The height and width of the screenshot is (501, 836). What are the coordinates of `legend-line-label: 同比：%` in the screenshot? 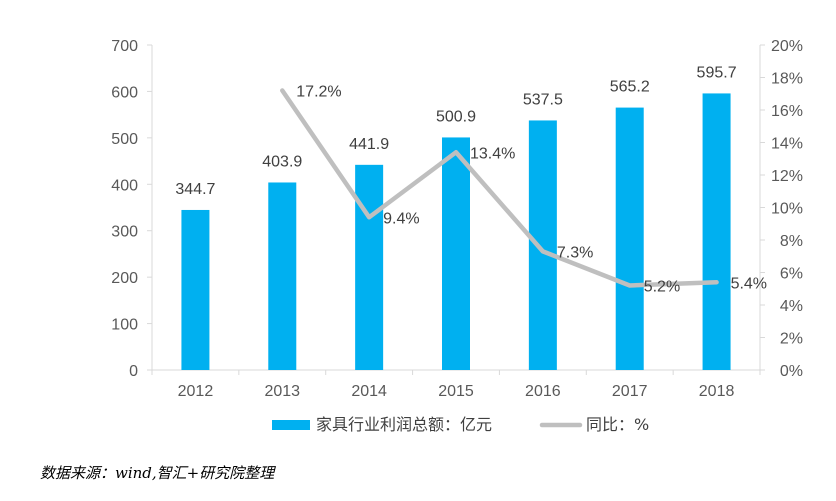 It's located at (617, 424).